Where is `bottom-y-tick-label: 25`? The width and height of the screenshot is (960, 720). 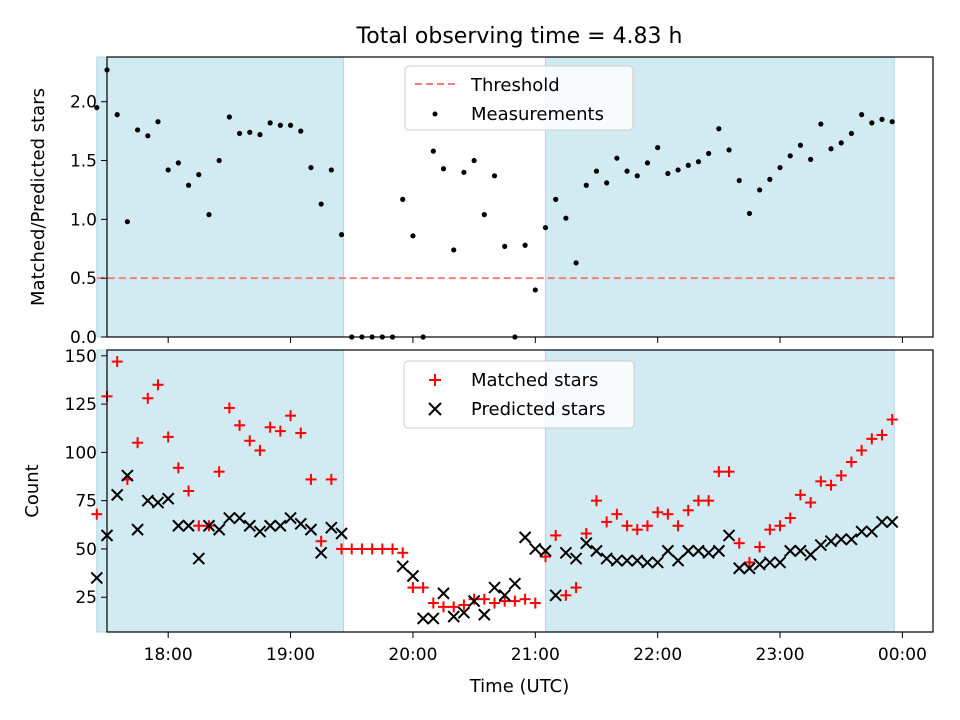 bottom-y-tick-label: 25 is located at coordinates (86, 598).